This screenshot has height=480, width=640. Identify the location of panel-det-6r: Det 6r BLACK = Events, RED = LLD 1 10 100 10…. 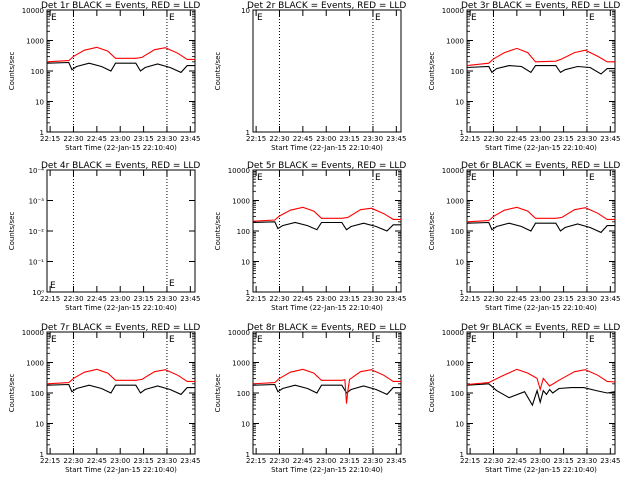
(524, 236).